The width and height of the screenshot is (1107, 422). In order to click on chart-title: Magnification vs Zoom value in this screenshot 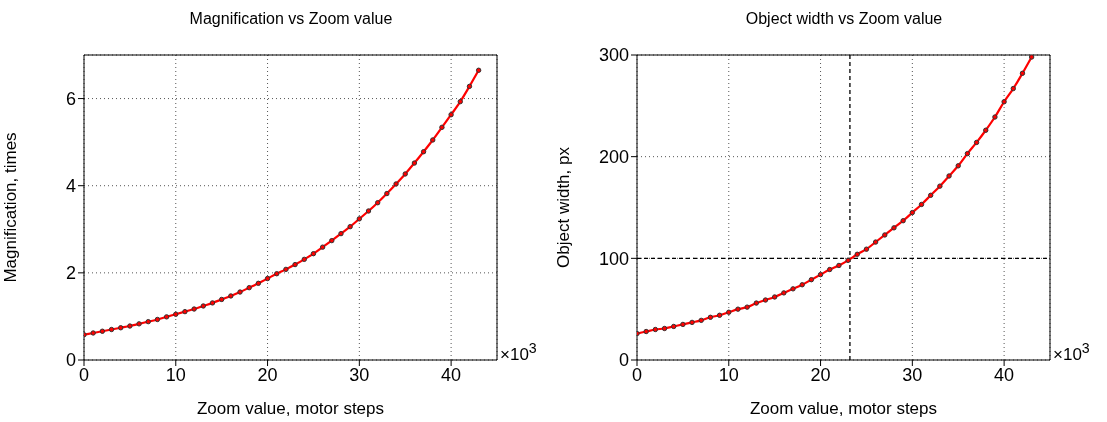, I will do `click(291, 19)`.